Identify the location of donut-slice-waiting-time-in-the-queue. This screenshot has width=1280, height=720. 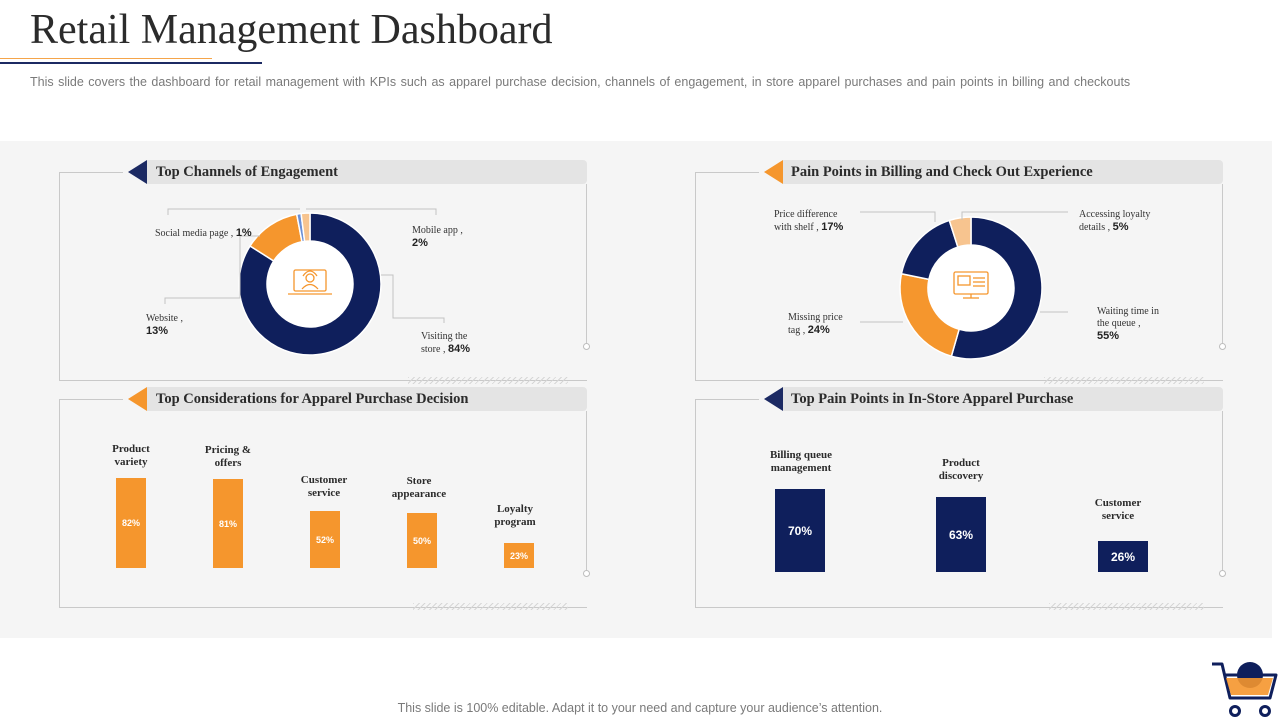
(996, 288).